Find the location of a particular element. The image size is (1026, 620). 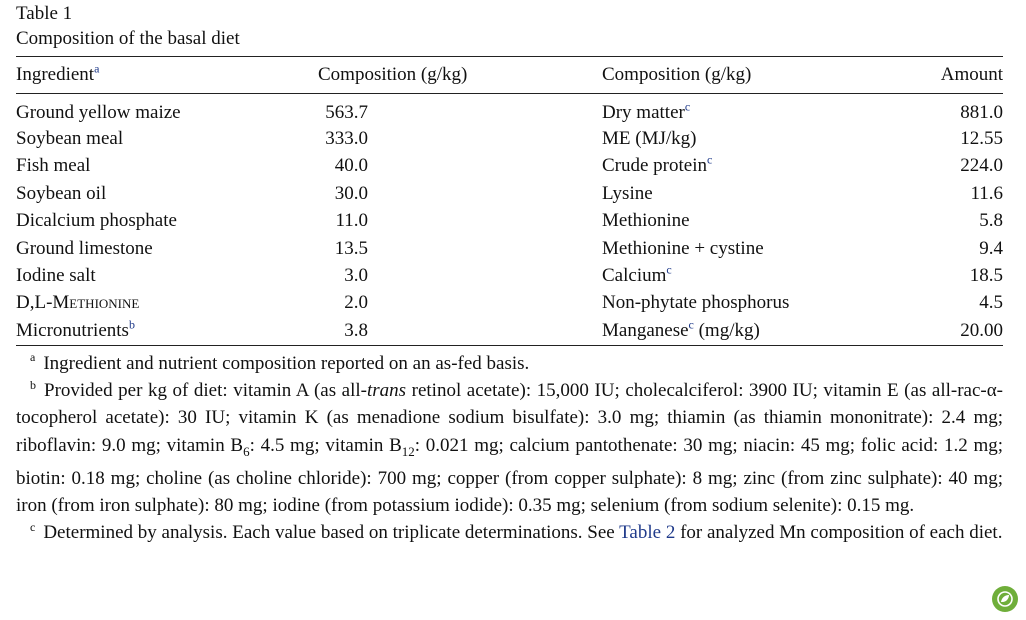

nutrient-amount-cell: 11.6 is located at coordinates (960, 194).